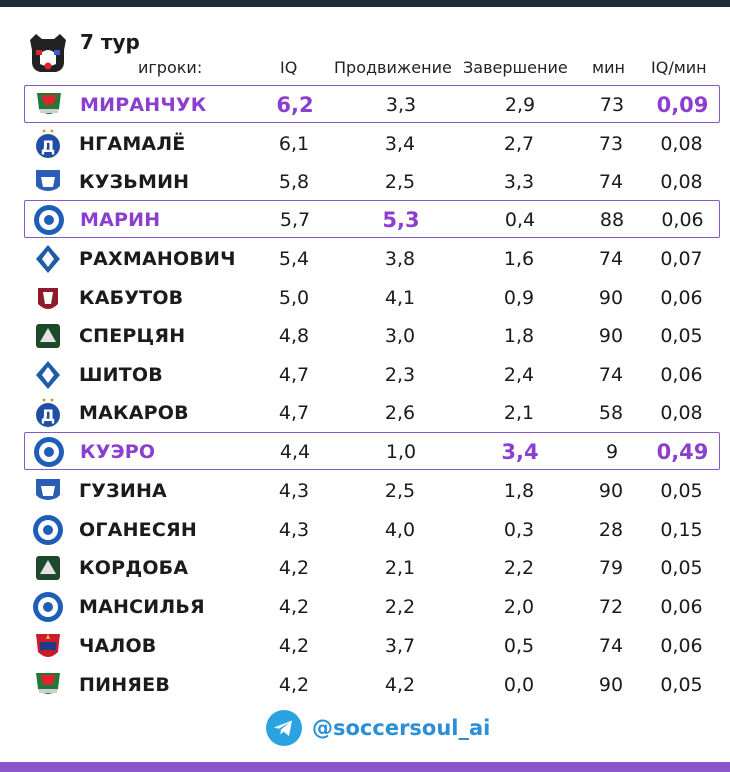 This screenshot has height=772, width=730. Describe the element at coordinates (401, 220) in the screenshot. I see `progress-cell: 5,3` at that location.